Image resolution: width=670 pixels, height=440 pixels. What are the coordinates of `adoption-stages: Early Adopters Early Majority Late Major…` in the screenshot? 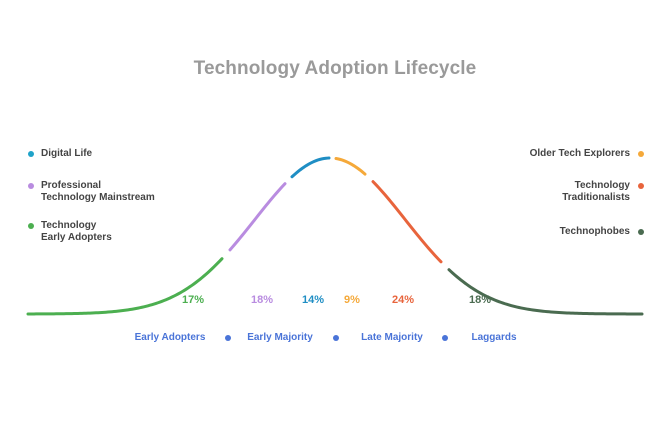 It's located at (335, 339).